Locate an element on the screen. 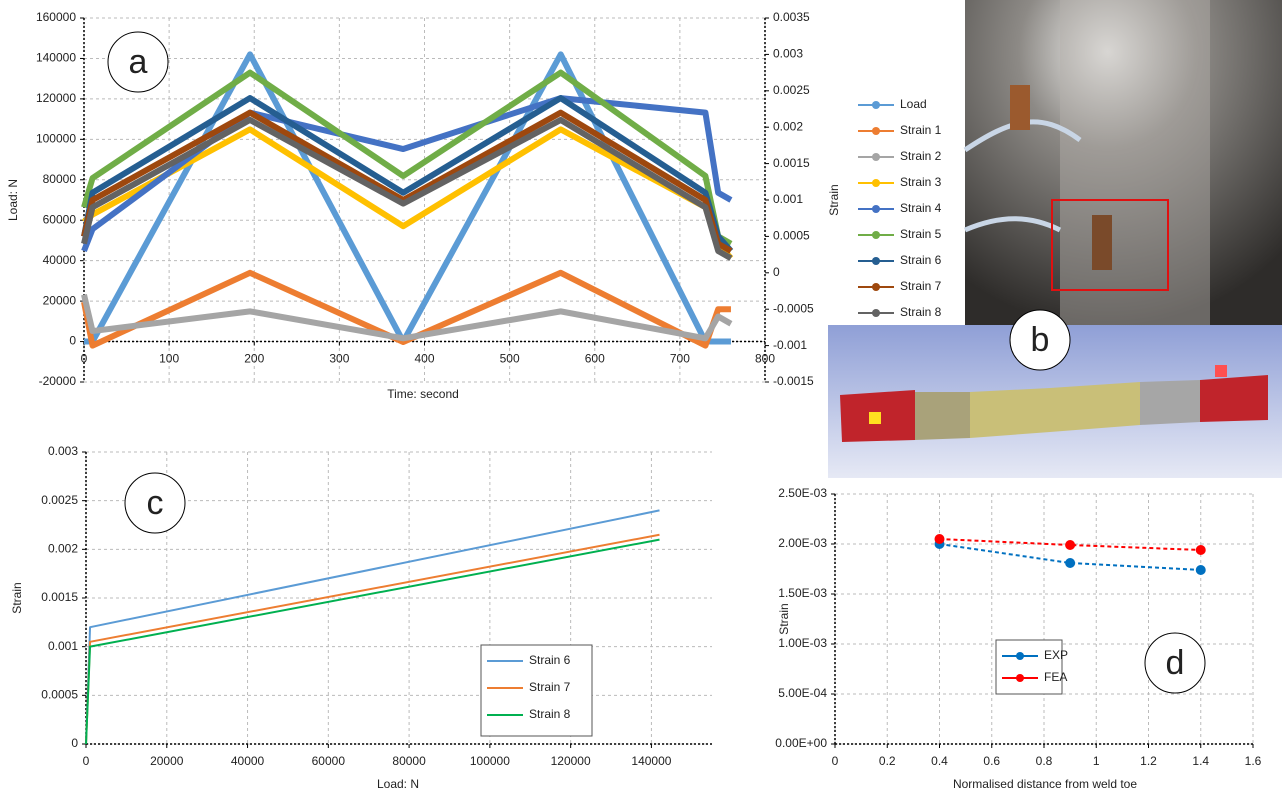  y2-tick-label: 0.003 is located at coordinates (788, 54).